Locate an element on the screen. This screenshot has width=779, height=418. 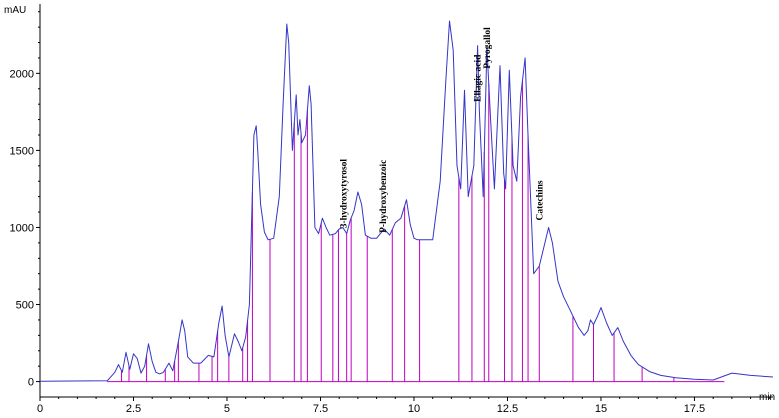
peak-label: Pyrogallol is located at coordinates (488, 48).